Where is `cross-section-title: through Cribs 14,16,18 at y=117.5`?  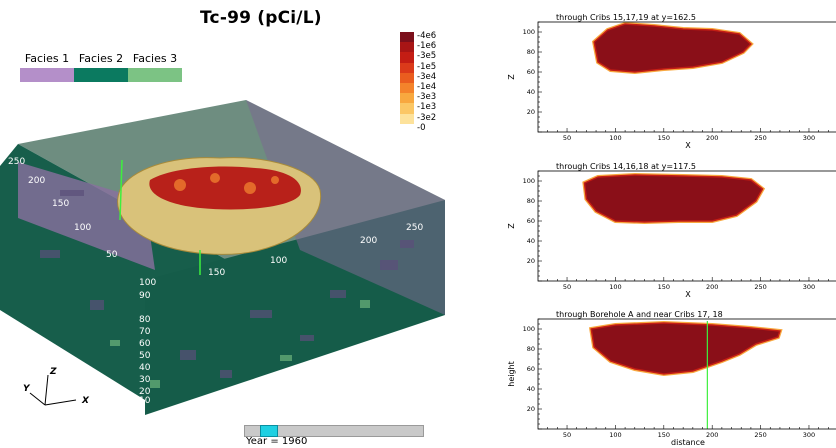 cross-section-title: through Cribs 14,16,18 at y=117.5 is located at coordinates (626, 166).